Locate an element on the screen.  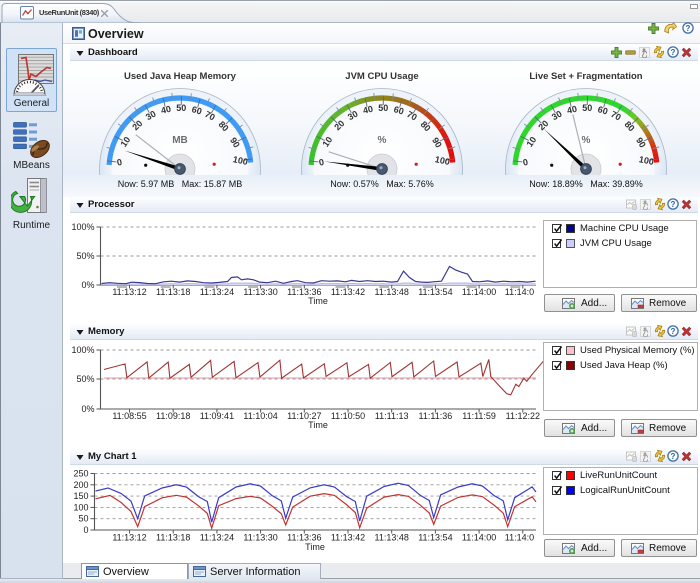
svg-text: 250 is located at coordinates (80, 474).